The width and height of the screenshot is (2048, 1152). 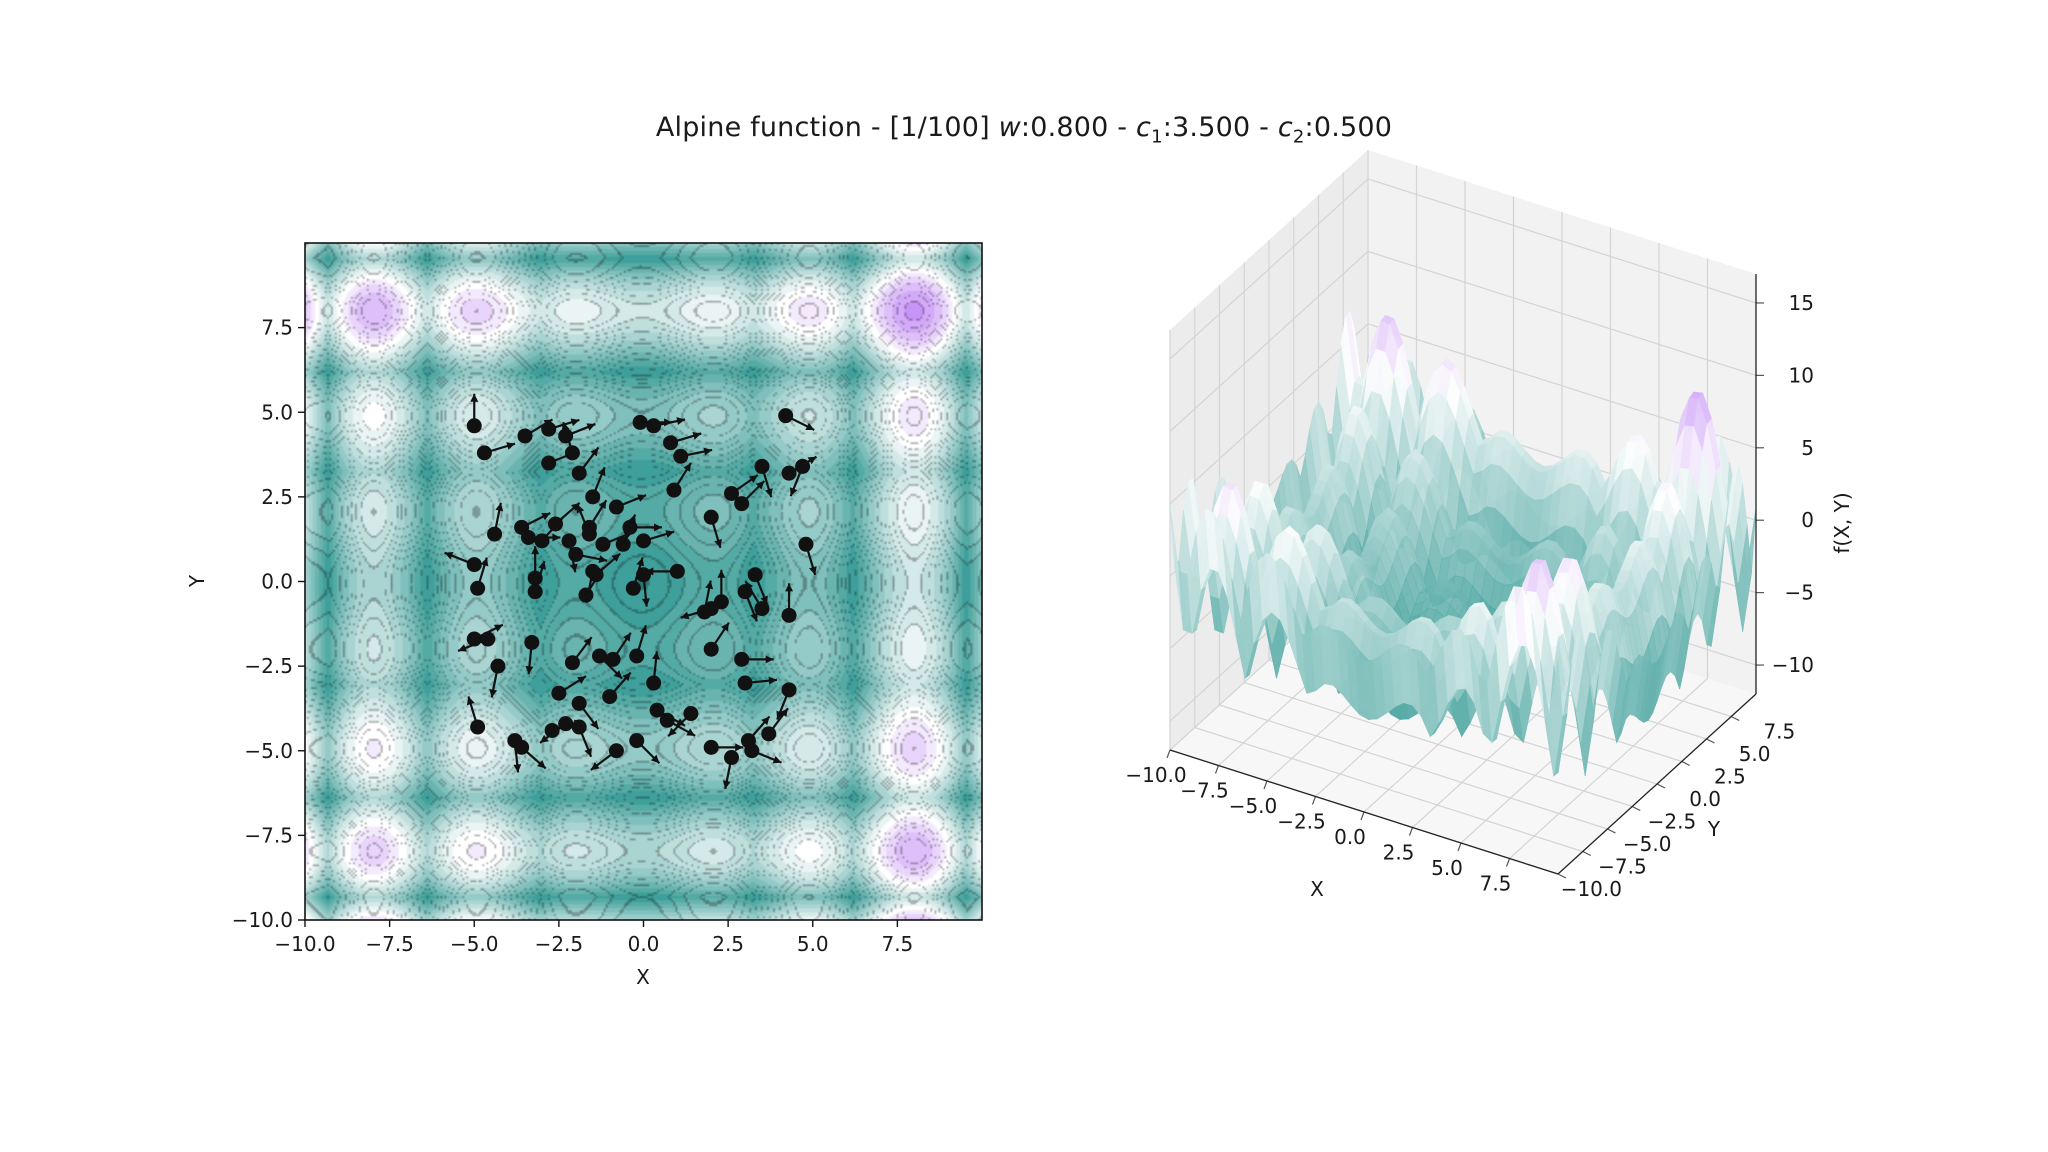 I want to click on surface-z-tick-label: −10, so click(x=1793, y=665).